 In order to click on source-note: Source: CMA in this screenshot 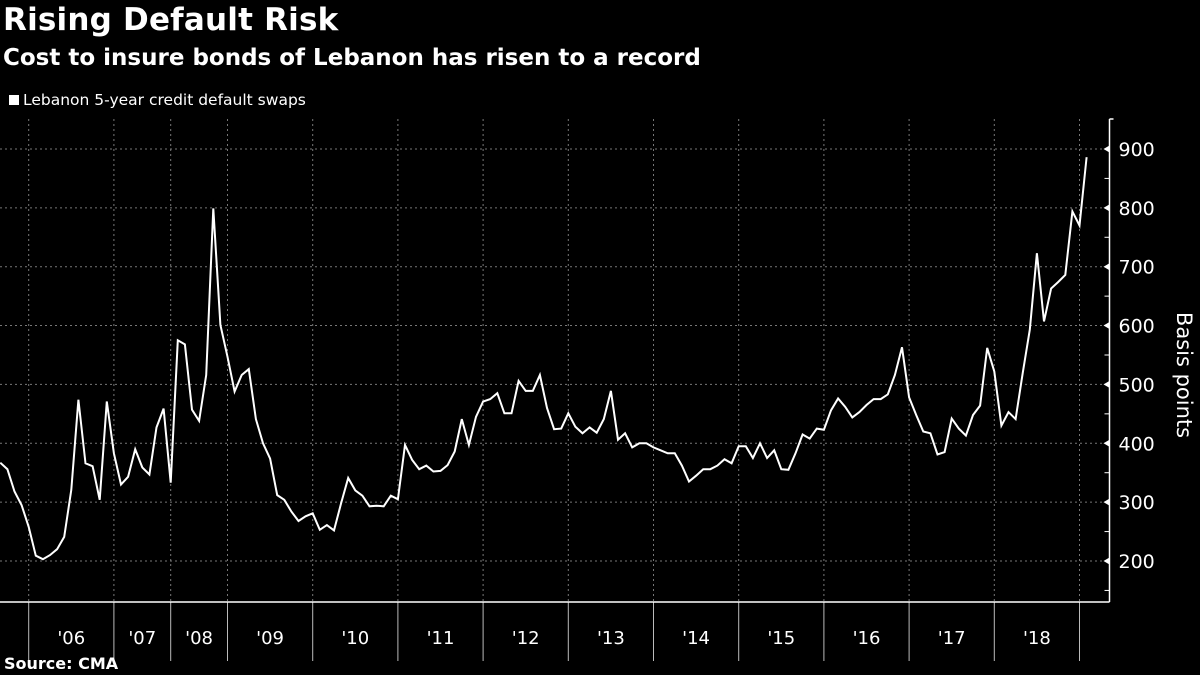, I will do `click(61, 663)`.